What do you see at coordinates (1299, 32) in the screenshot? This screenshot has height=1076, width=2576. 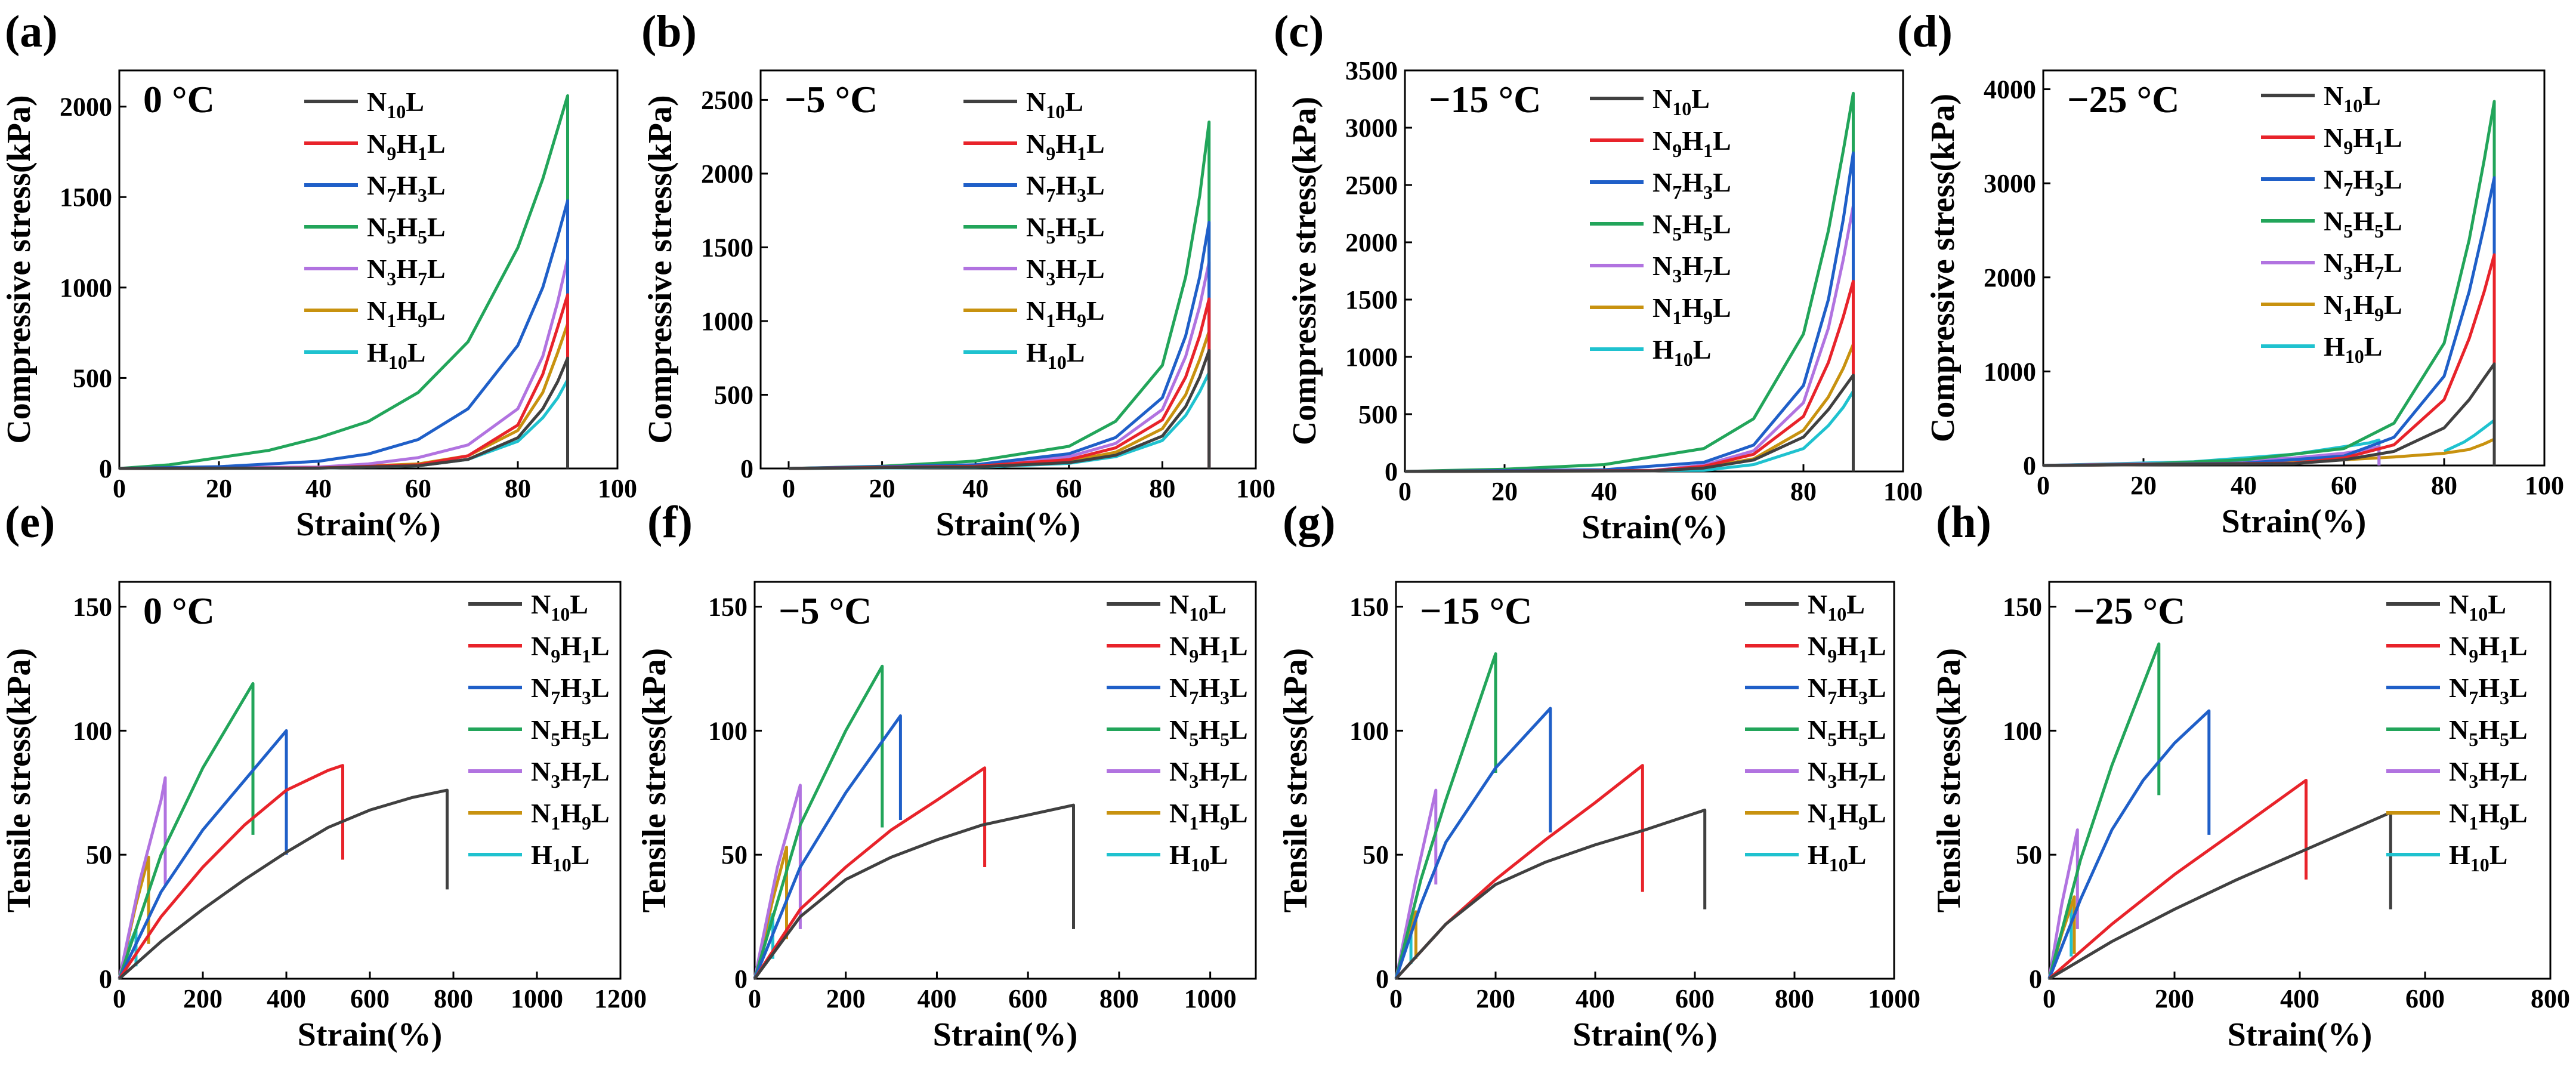 I see `panel-label: (c)` at bounding box center [1299, 32].